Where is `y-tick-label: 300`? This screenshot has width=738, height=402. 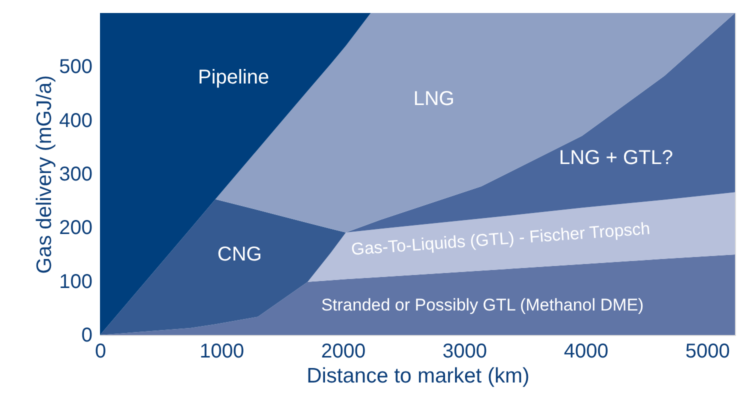 y-tick-label: 300 is located at coordinates (75, 175).